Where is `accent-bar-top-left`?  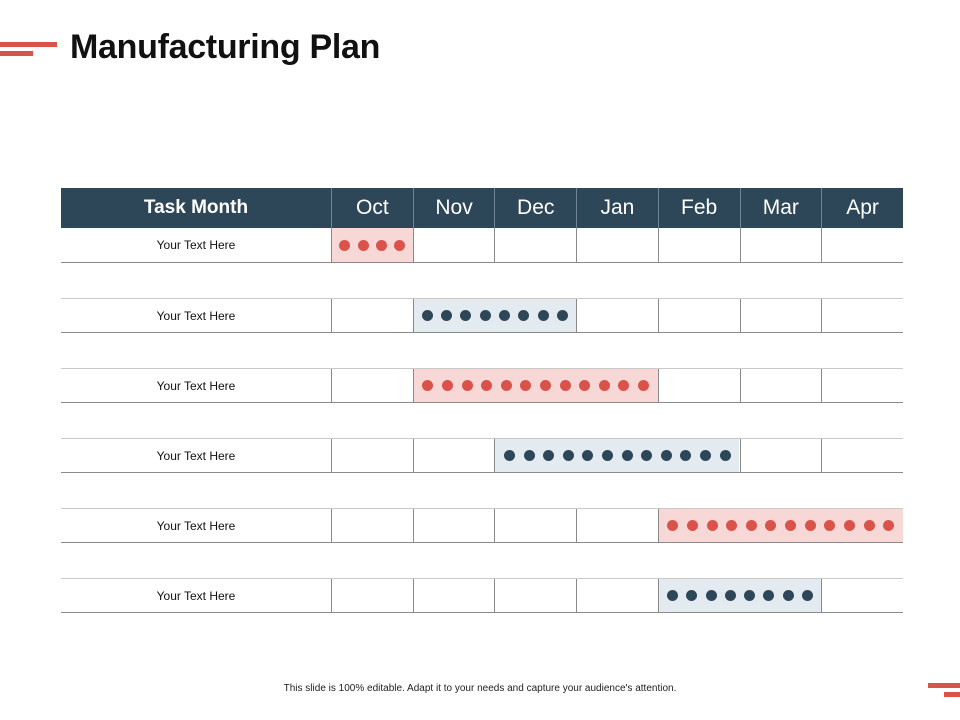
accent-bar-top-left is located at coordinates (28, 44).